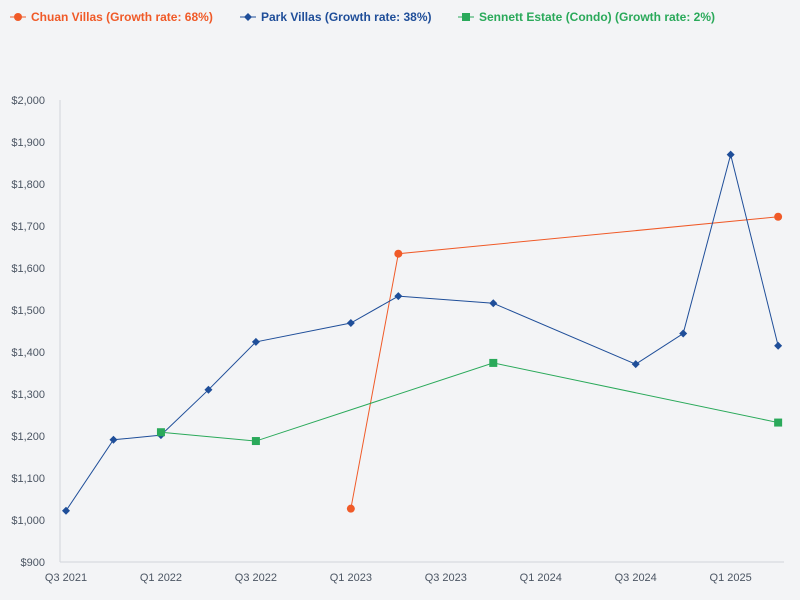 The width and height of the screenshot is (800, 600). Describe the element at coordinates (351, 578) in the screenshot. I see `x-tick-label: Q1 2023` at that location.